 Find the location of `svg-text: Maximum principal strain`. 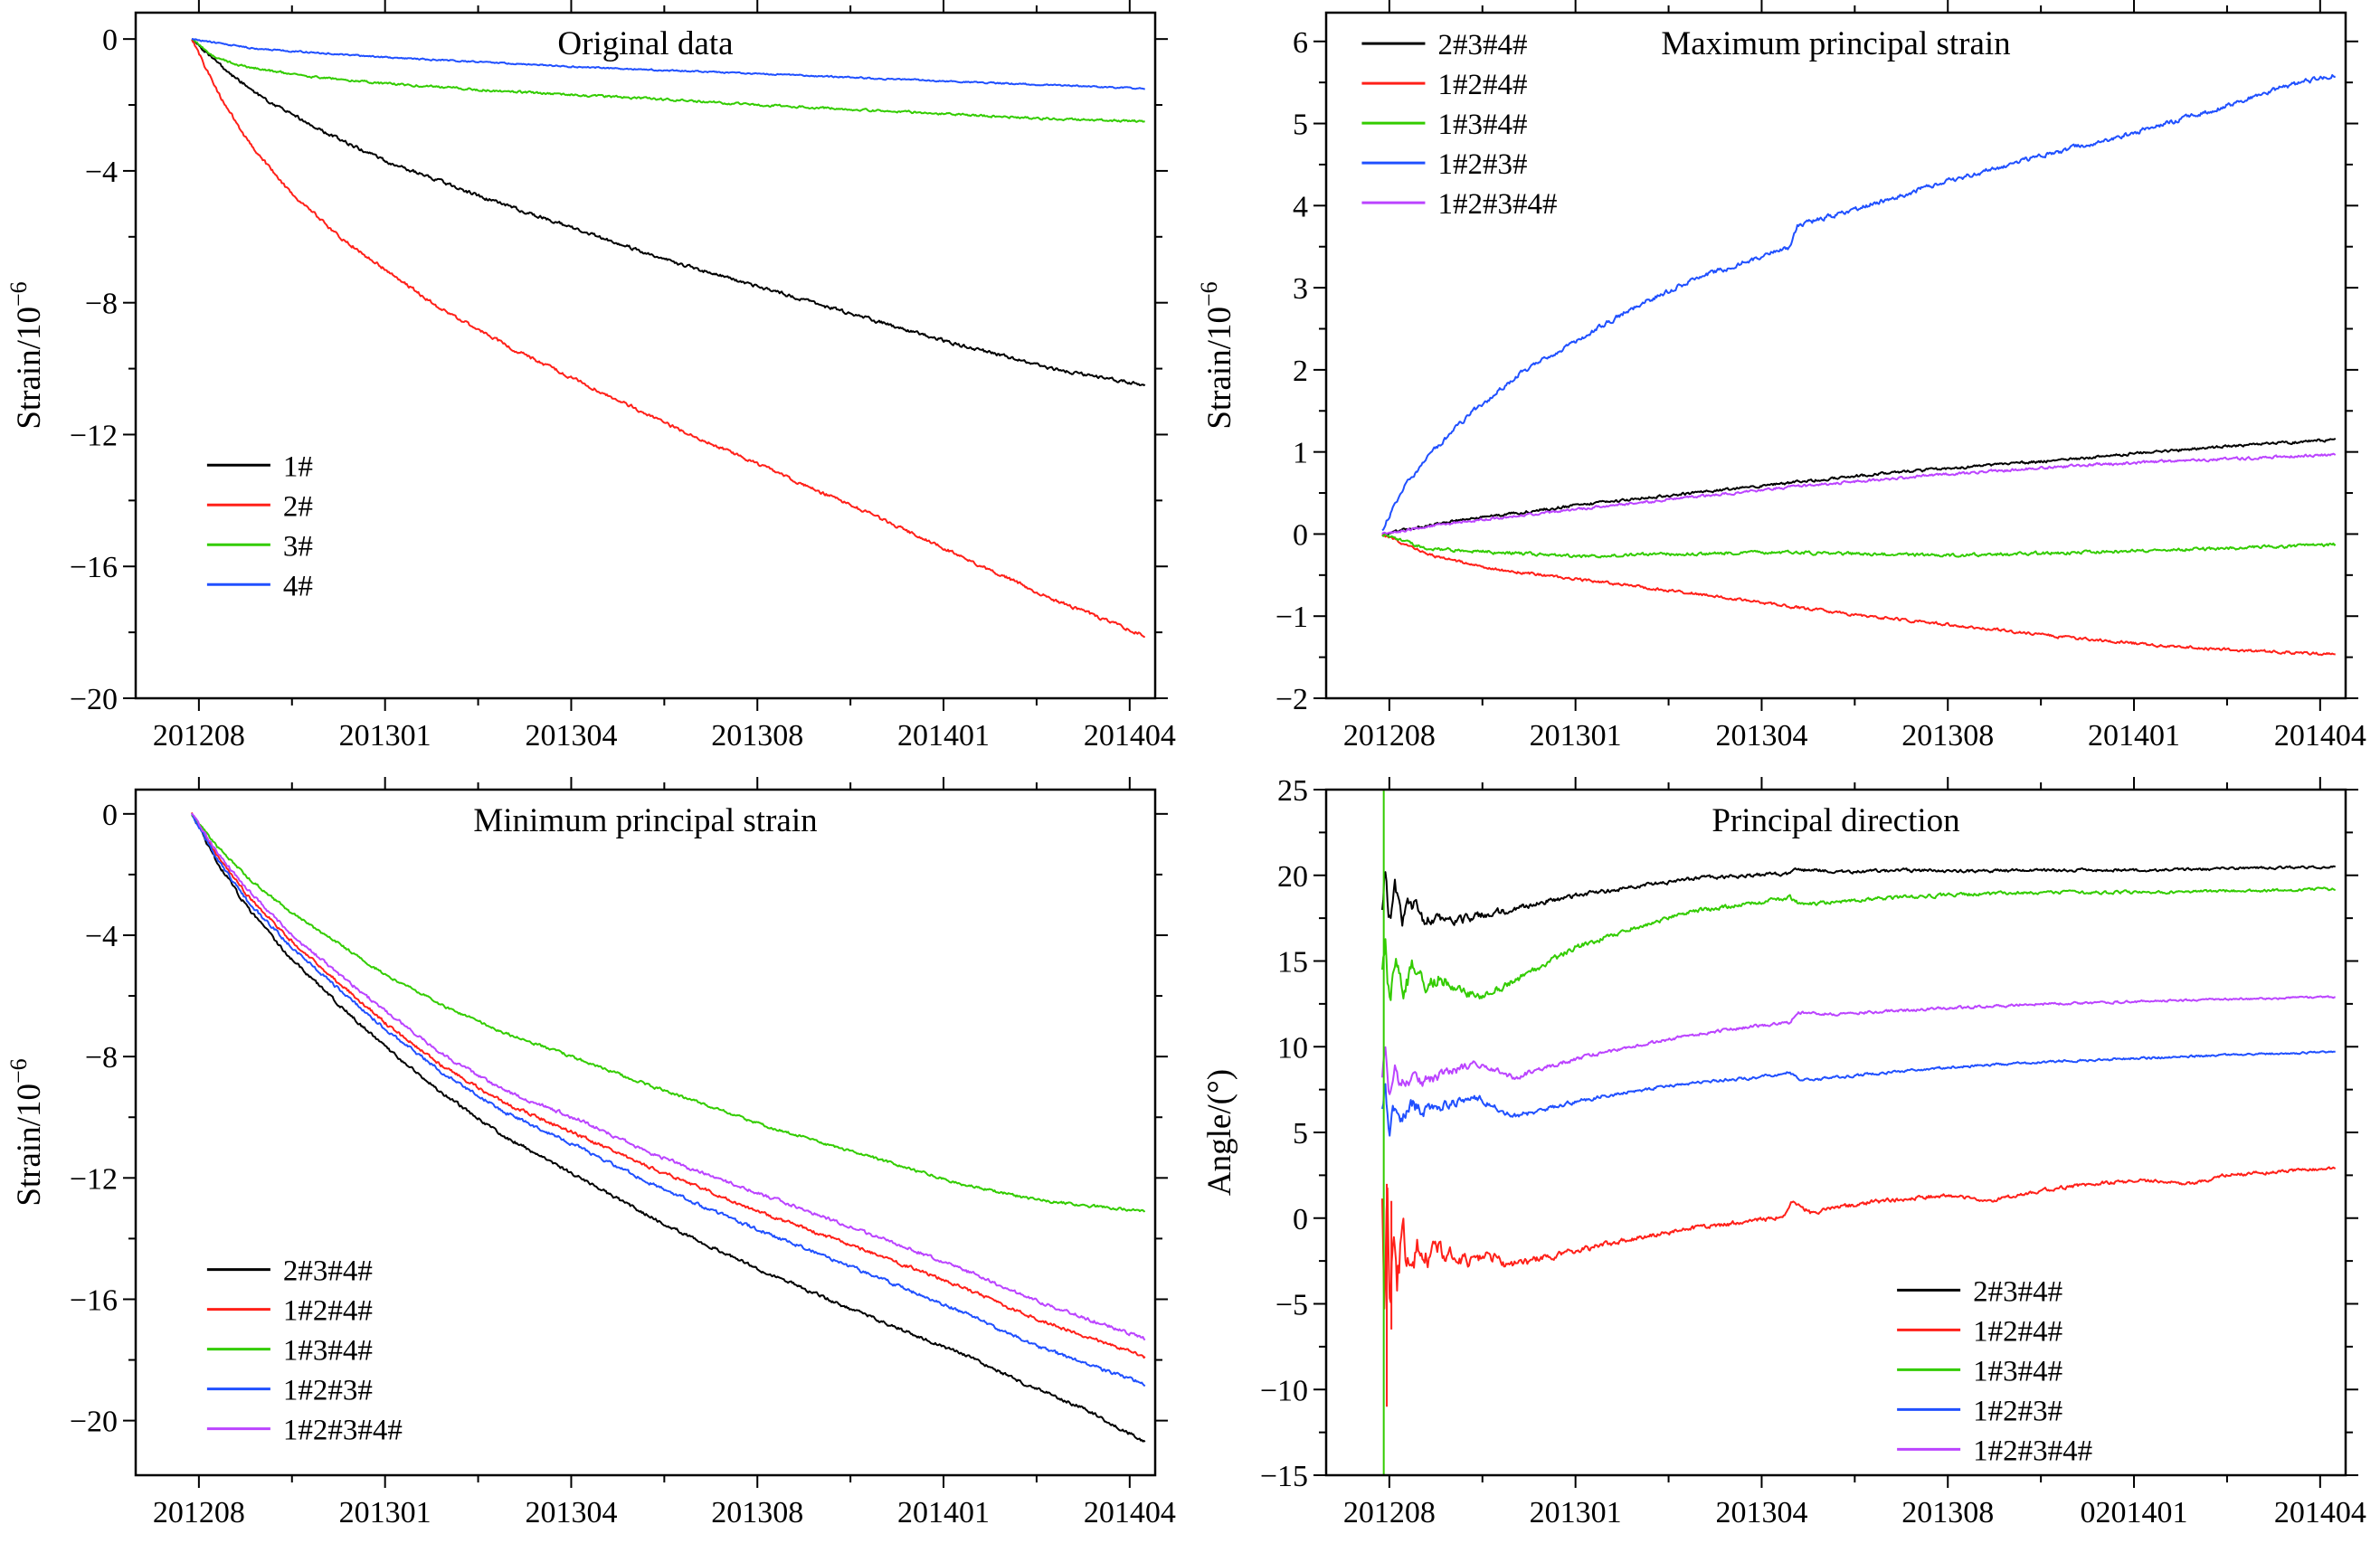

svg-text: Maximum principal strain is located at coordinates (1836, 43).